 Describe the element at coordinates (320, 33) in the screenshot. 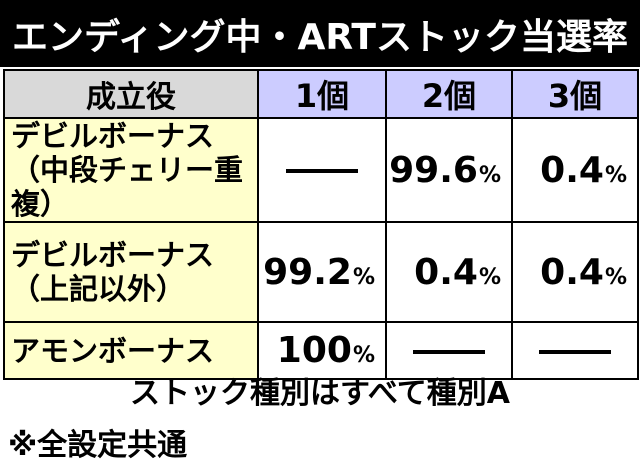

I see `page-title: エンディング中・ARTストック当選率` at that location.